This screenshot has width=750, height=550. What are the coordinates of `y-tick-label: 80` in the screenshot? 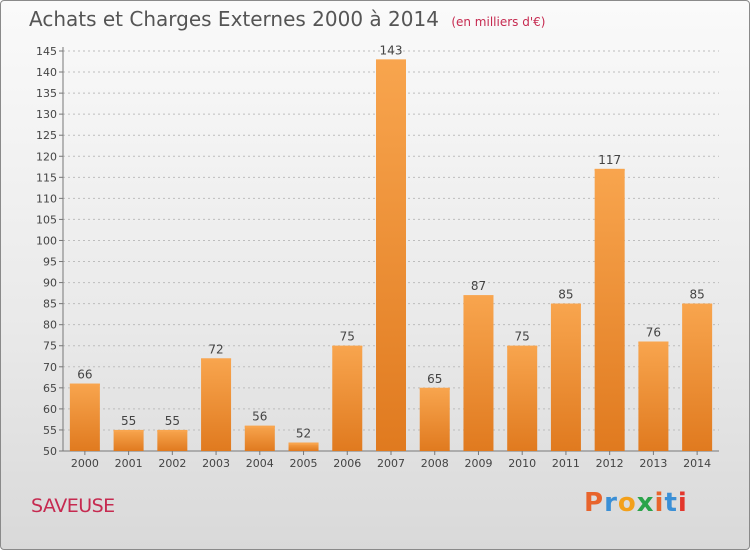 It's located at (50, 325).